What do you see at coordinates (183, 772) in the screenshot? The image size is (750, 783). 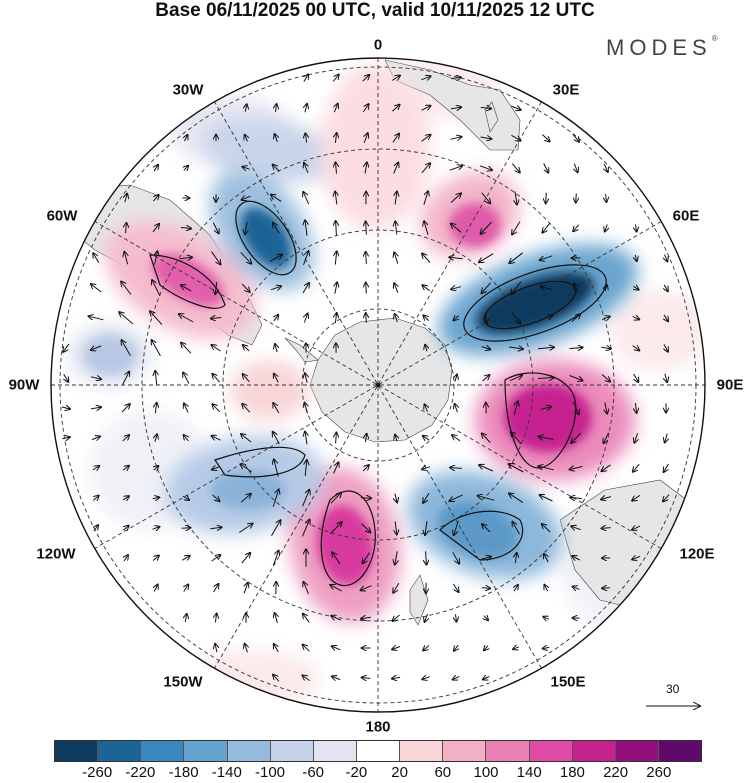 I see `colorbar-label: -180` at bounding box center [183, 772].